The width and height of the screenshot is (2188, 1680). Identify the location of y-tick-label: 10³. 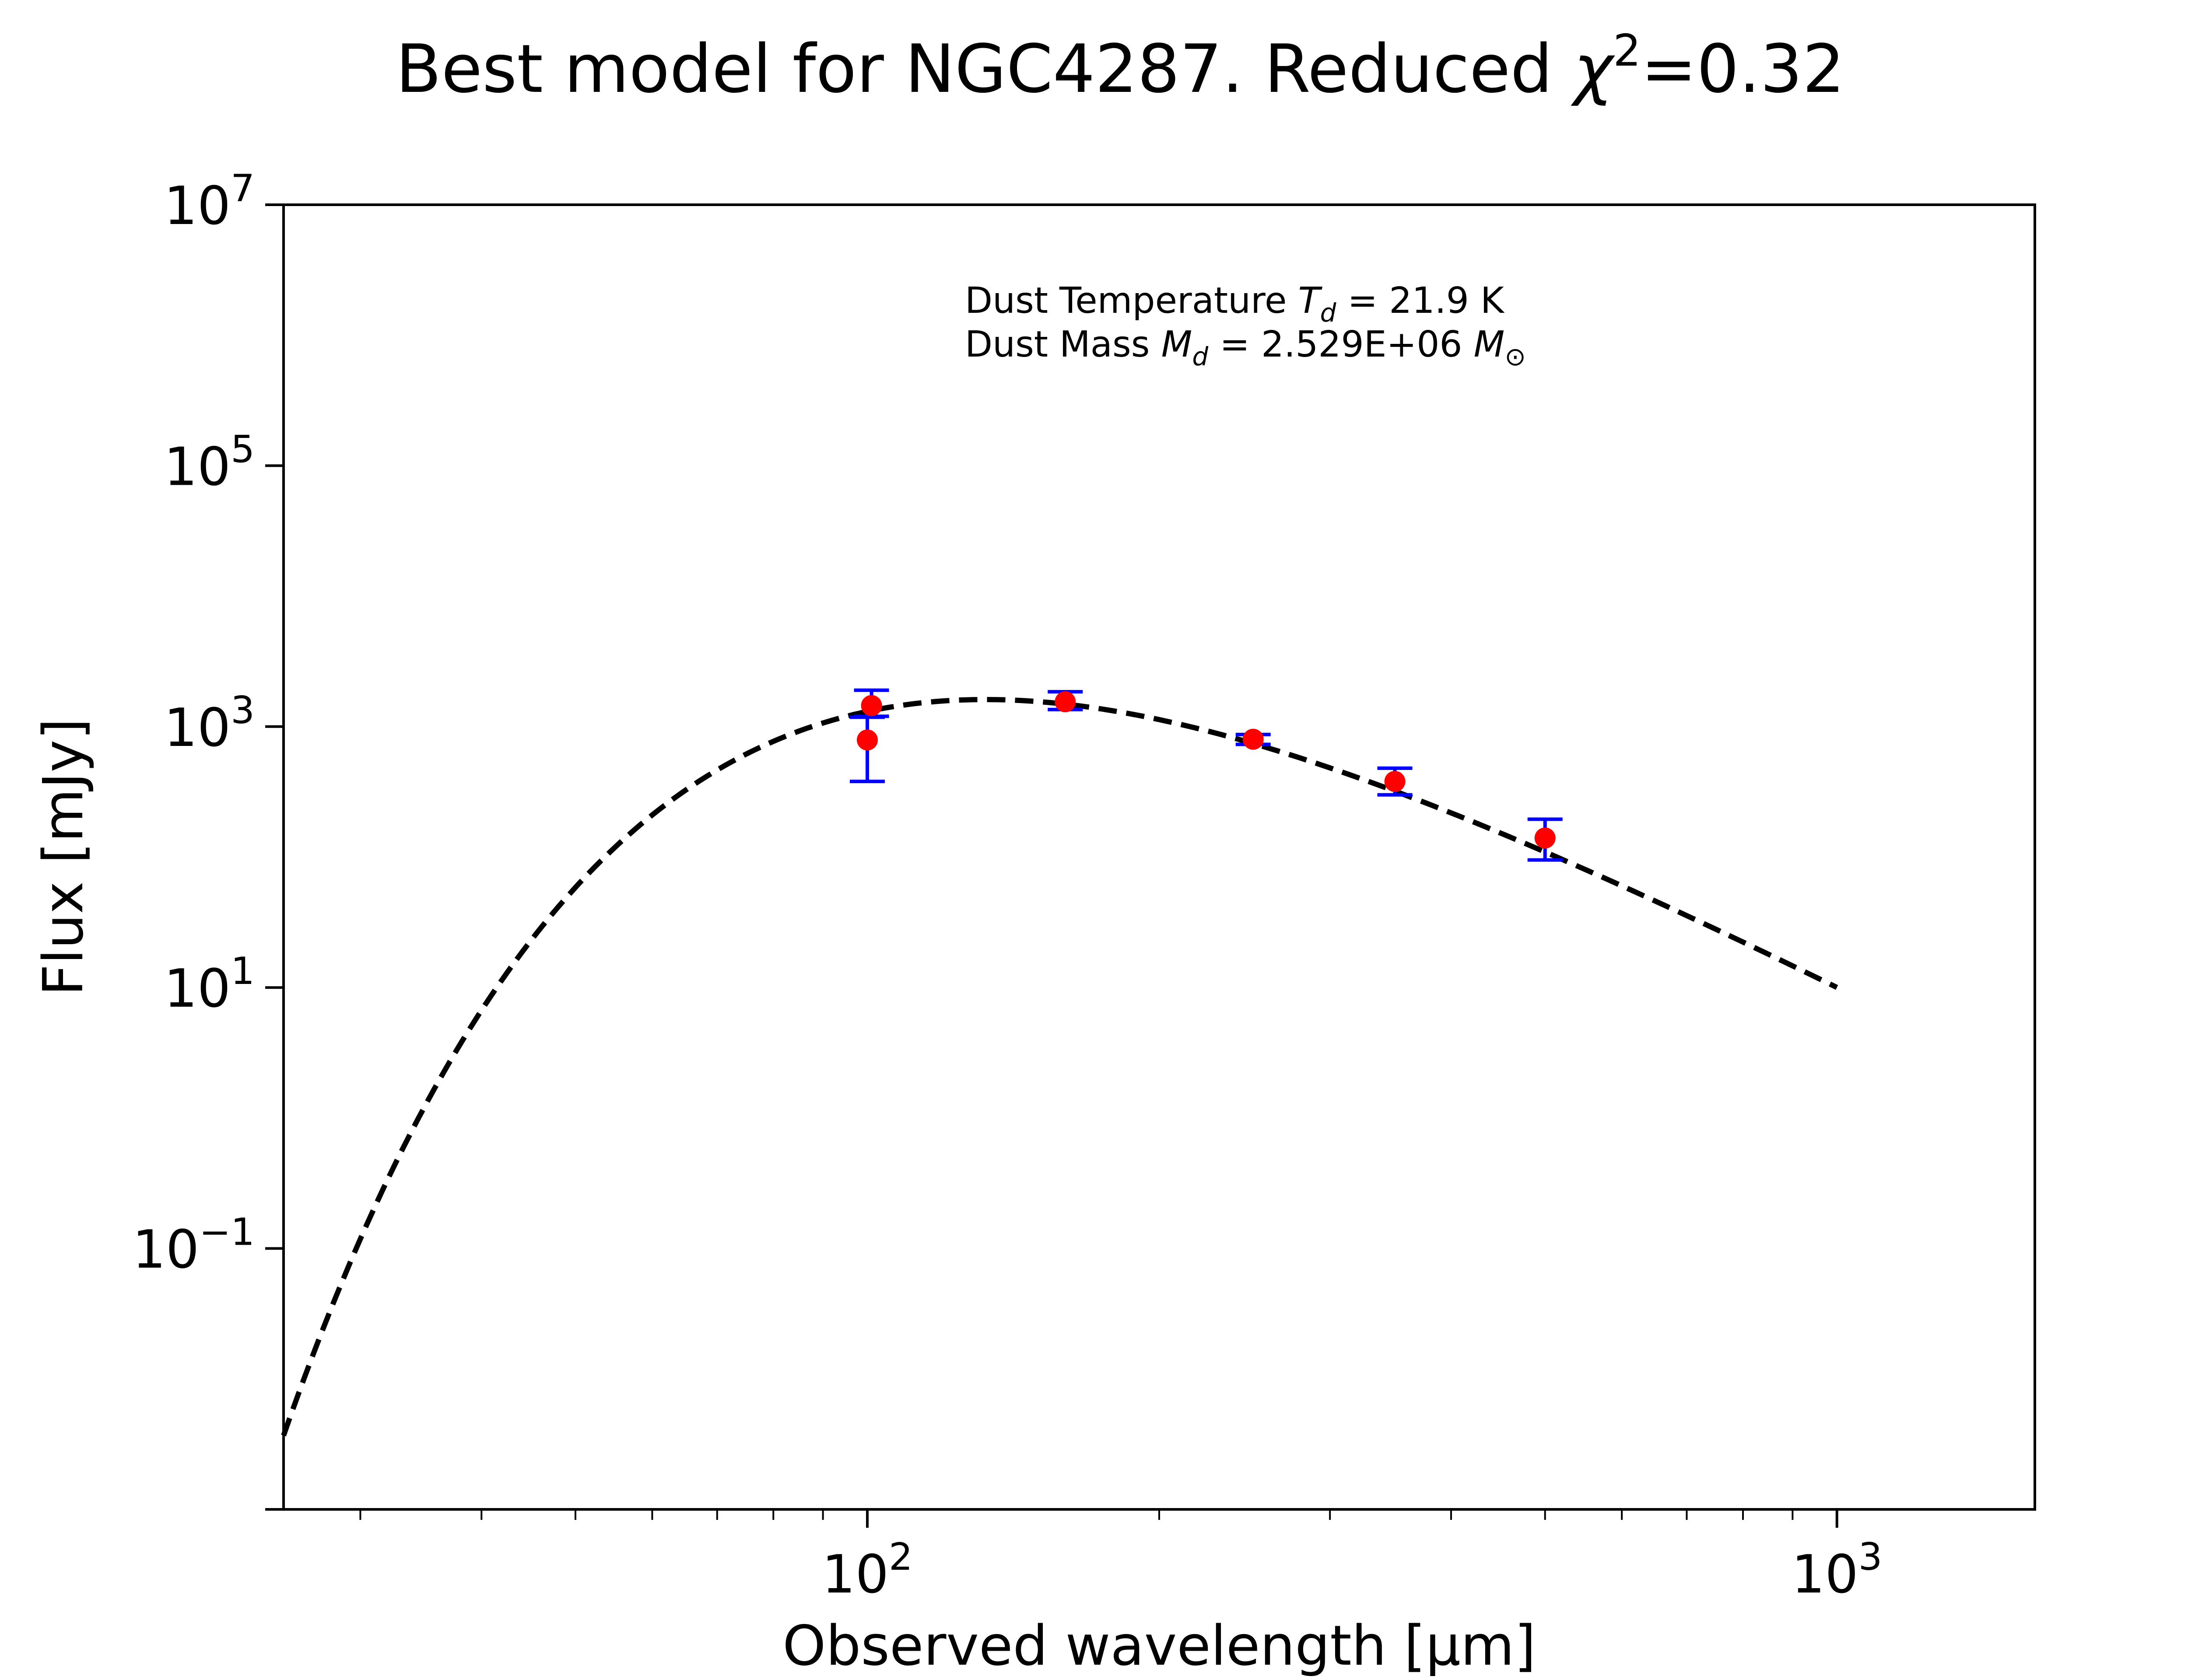
(209, 724).